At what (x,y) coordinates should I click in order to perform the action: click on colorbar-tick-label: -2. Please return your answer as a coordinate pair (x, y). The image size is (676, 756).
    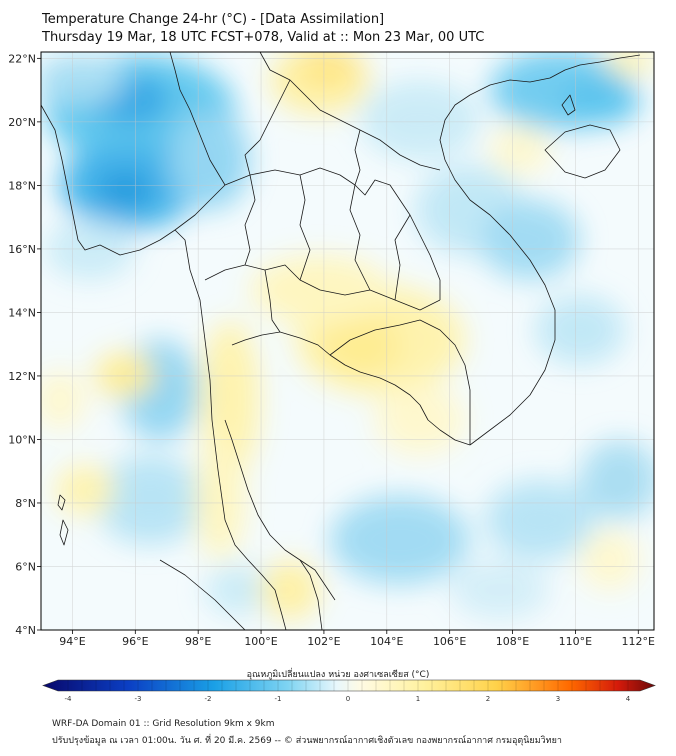
    Looking at the image, I should click on (208, 699).